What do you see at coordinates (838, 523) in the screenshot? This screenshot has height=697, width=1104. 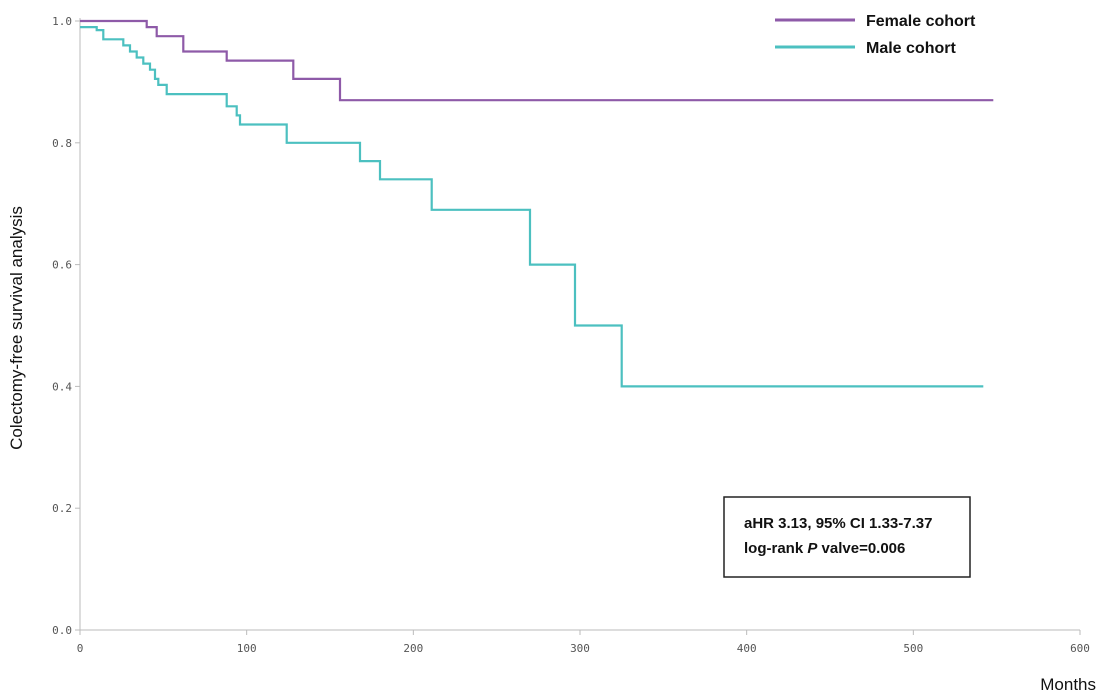 I see `annotation-line-1: aHR 3.13, 95% CI 1.33-7.37` at bounding box center [838, 523].